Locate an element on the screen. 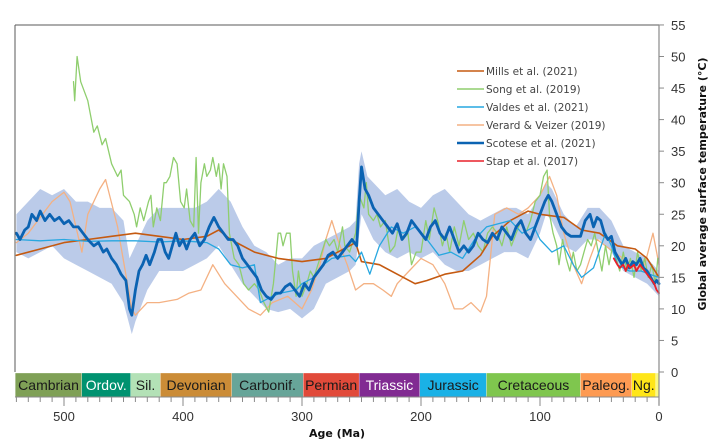  period-triassic: Triassic is located at coordinates (389, 385).